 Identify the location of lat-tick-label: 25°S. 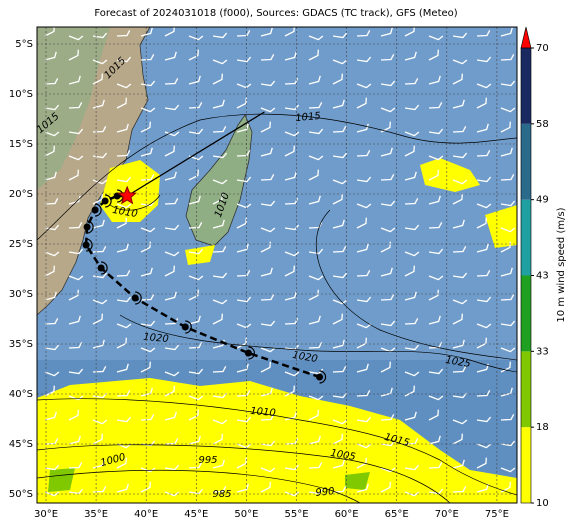
(21, 244).